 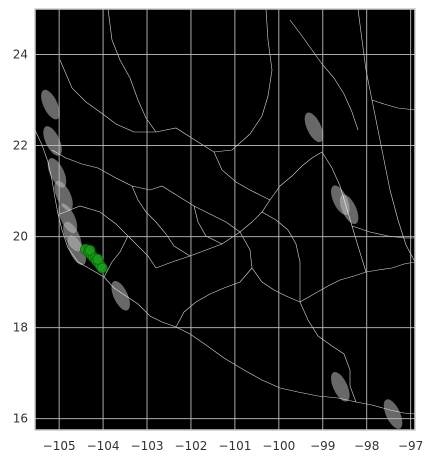 I want to click on longitude-tick-label: −101, so click(x=234, y=446).